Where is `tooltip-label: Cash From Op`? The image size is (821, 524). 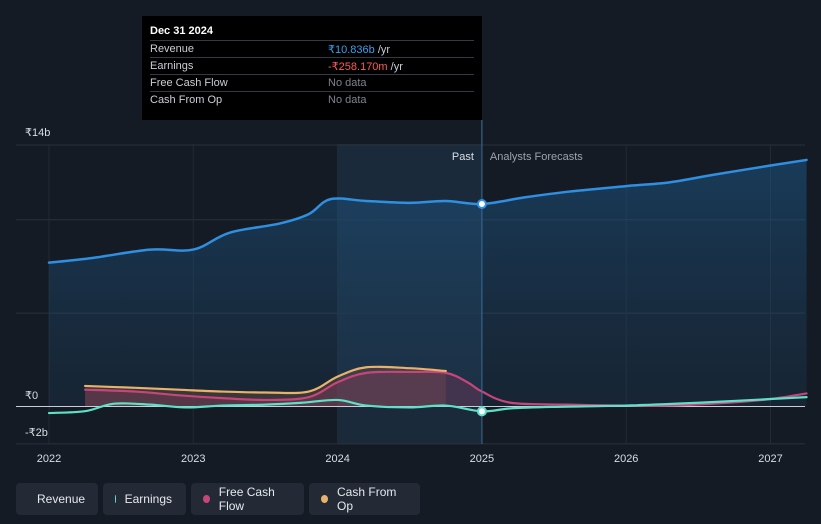 tooltip-label: Cash From Op is located at coordinates (186, 100).